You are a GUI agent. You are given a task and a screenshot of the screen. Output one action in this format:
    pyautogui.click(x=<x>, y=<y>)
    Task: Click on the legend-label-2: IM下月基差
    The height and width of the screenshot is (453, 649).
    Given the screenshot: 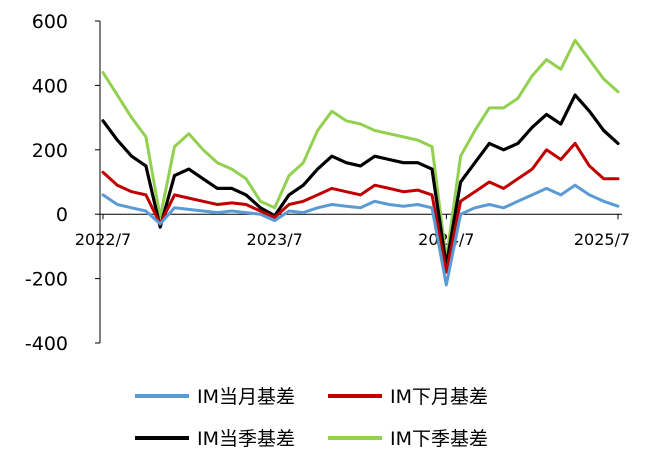 What is the action you would take?
    pyautogui.click(x=439, y=397)
    